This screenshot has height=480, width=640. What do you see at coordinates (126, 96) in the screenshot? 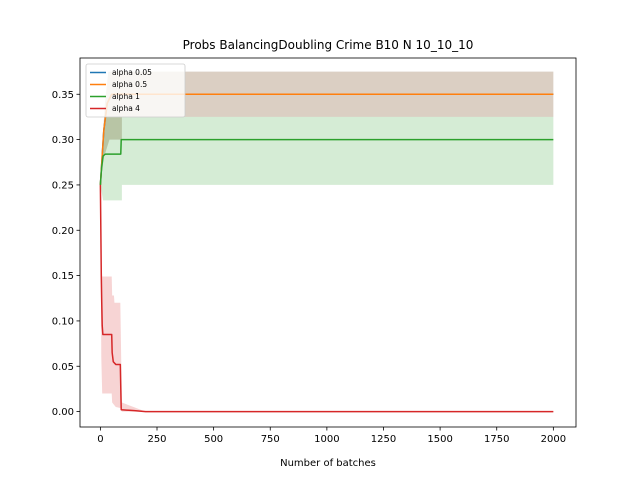
I see `legend-label: alpha 1` at bounding box center [126, 96].